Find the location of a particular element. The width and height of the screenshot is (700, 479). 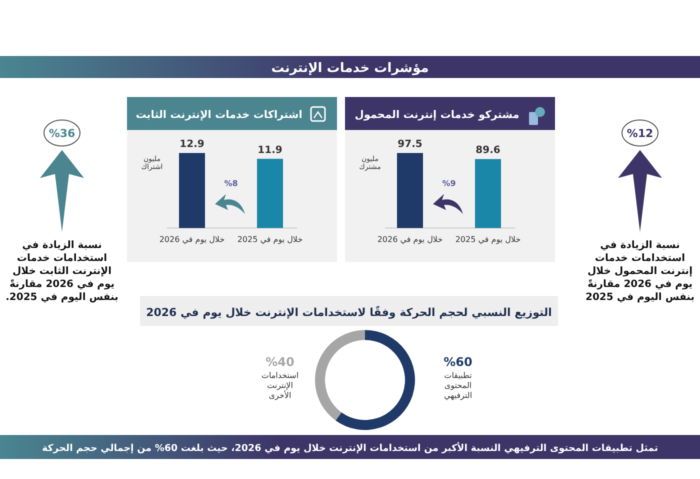

data-label: 11.9 is located at coordinates (270, 150).